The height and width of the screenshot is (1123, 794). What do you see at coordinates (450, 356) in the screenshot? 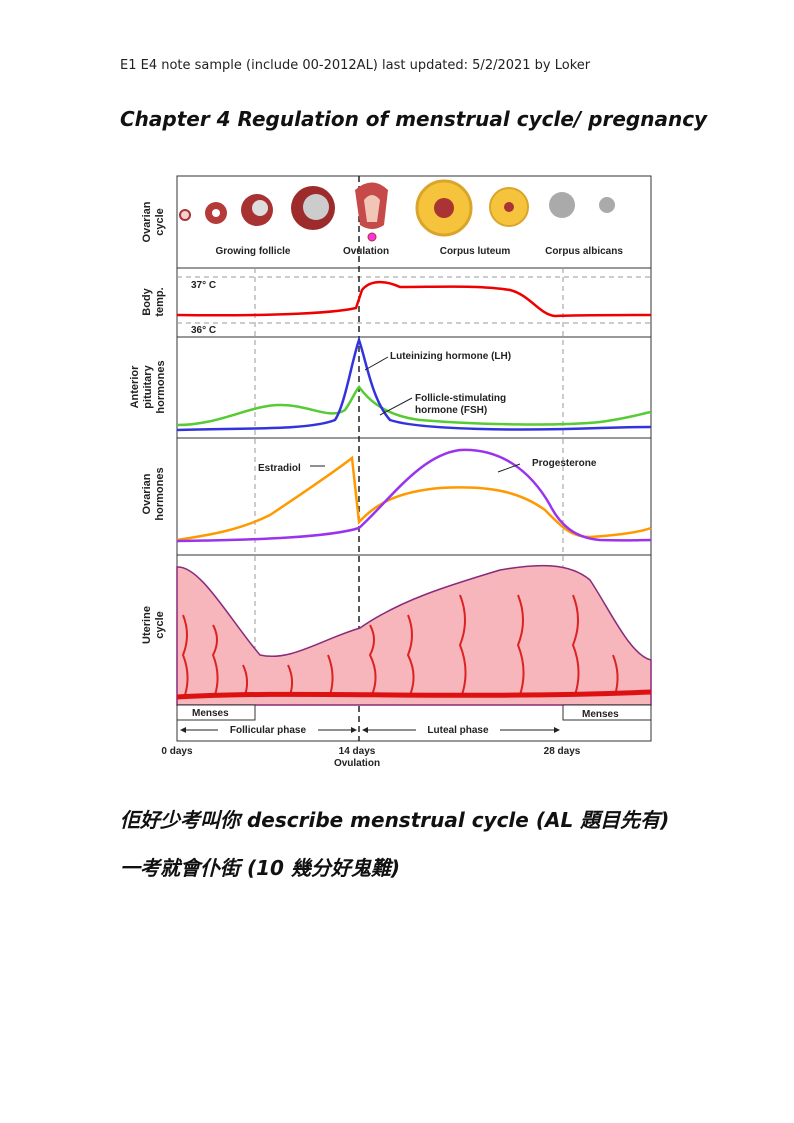
I see `lh-label: Luteinizing hormone (LH)` at bounding box center [450, 356].